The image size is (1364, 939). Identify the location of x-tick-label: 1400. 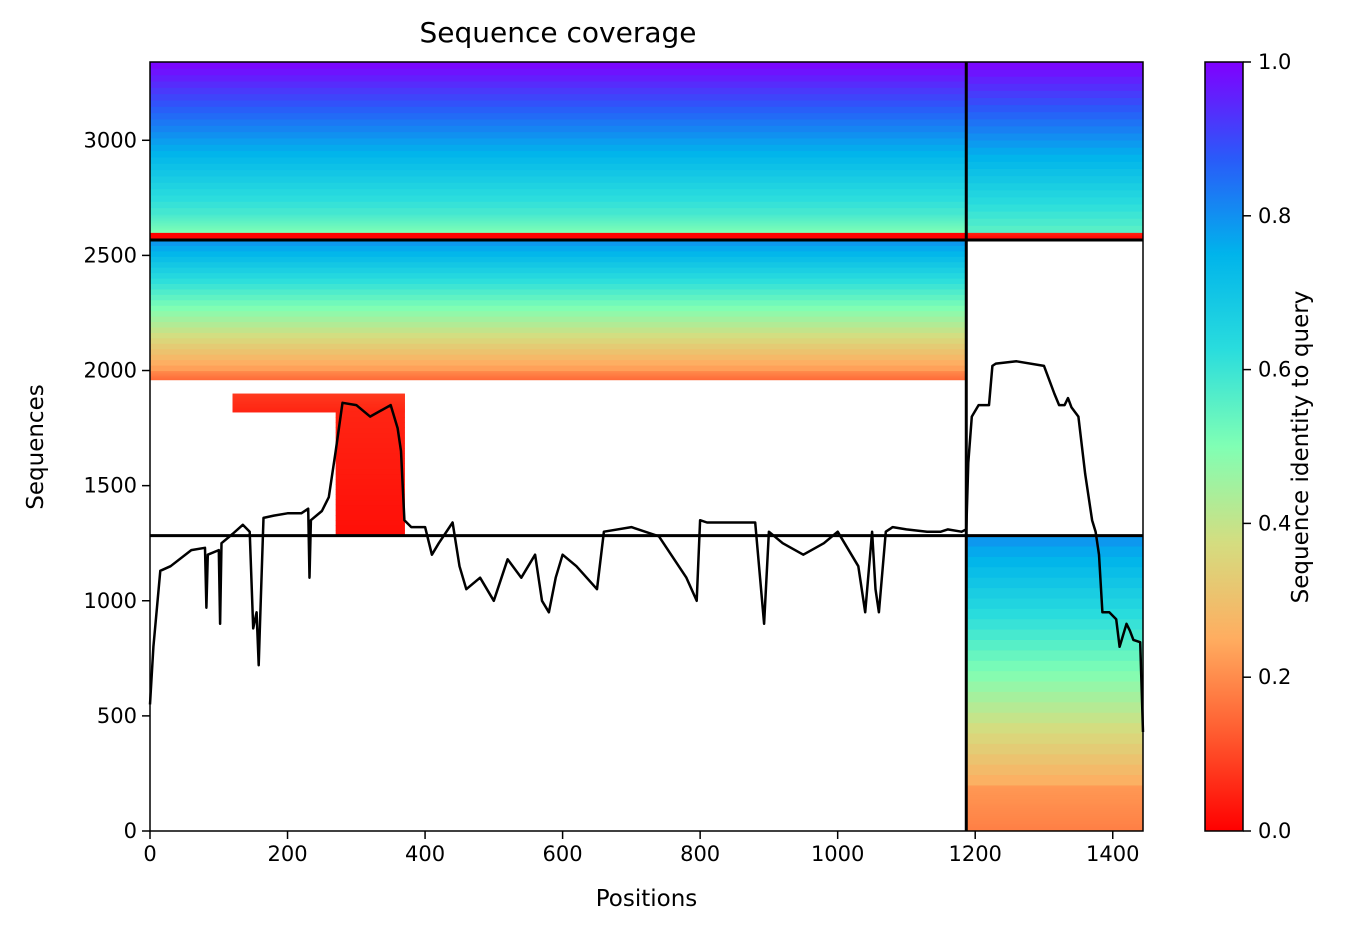
(1112, 854).